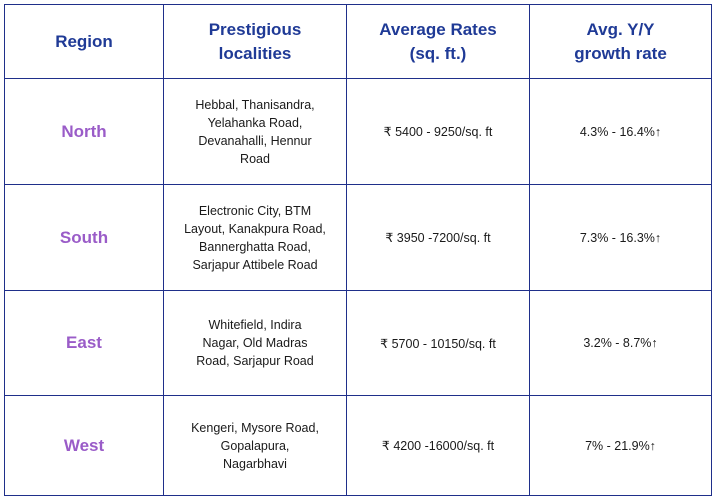 This screenshot has width=715, height=498. Describe the element at coordinates (84, 237) in the screenshot. I see `region-cell: South` at that location.